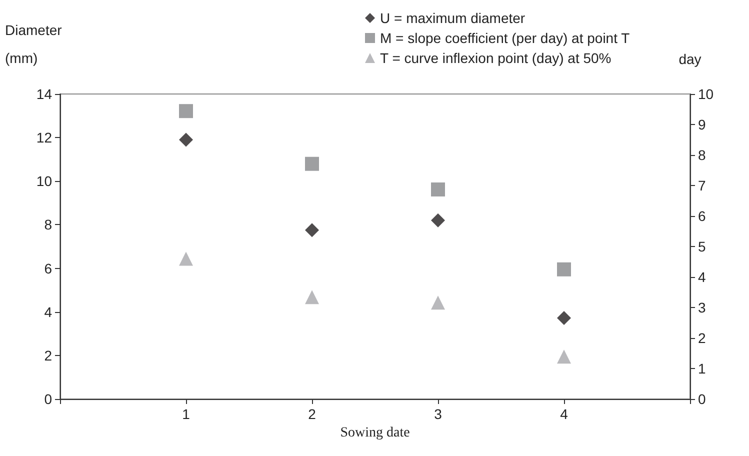 The width and height of the screenshot is (749, 456). I want to click on y2-tick-label: 10, so click(706, 94).